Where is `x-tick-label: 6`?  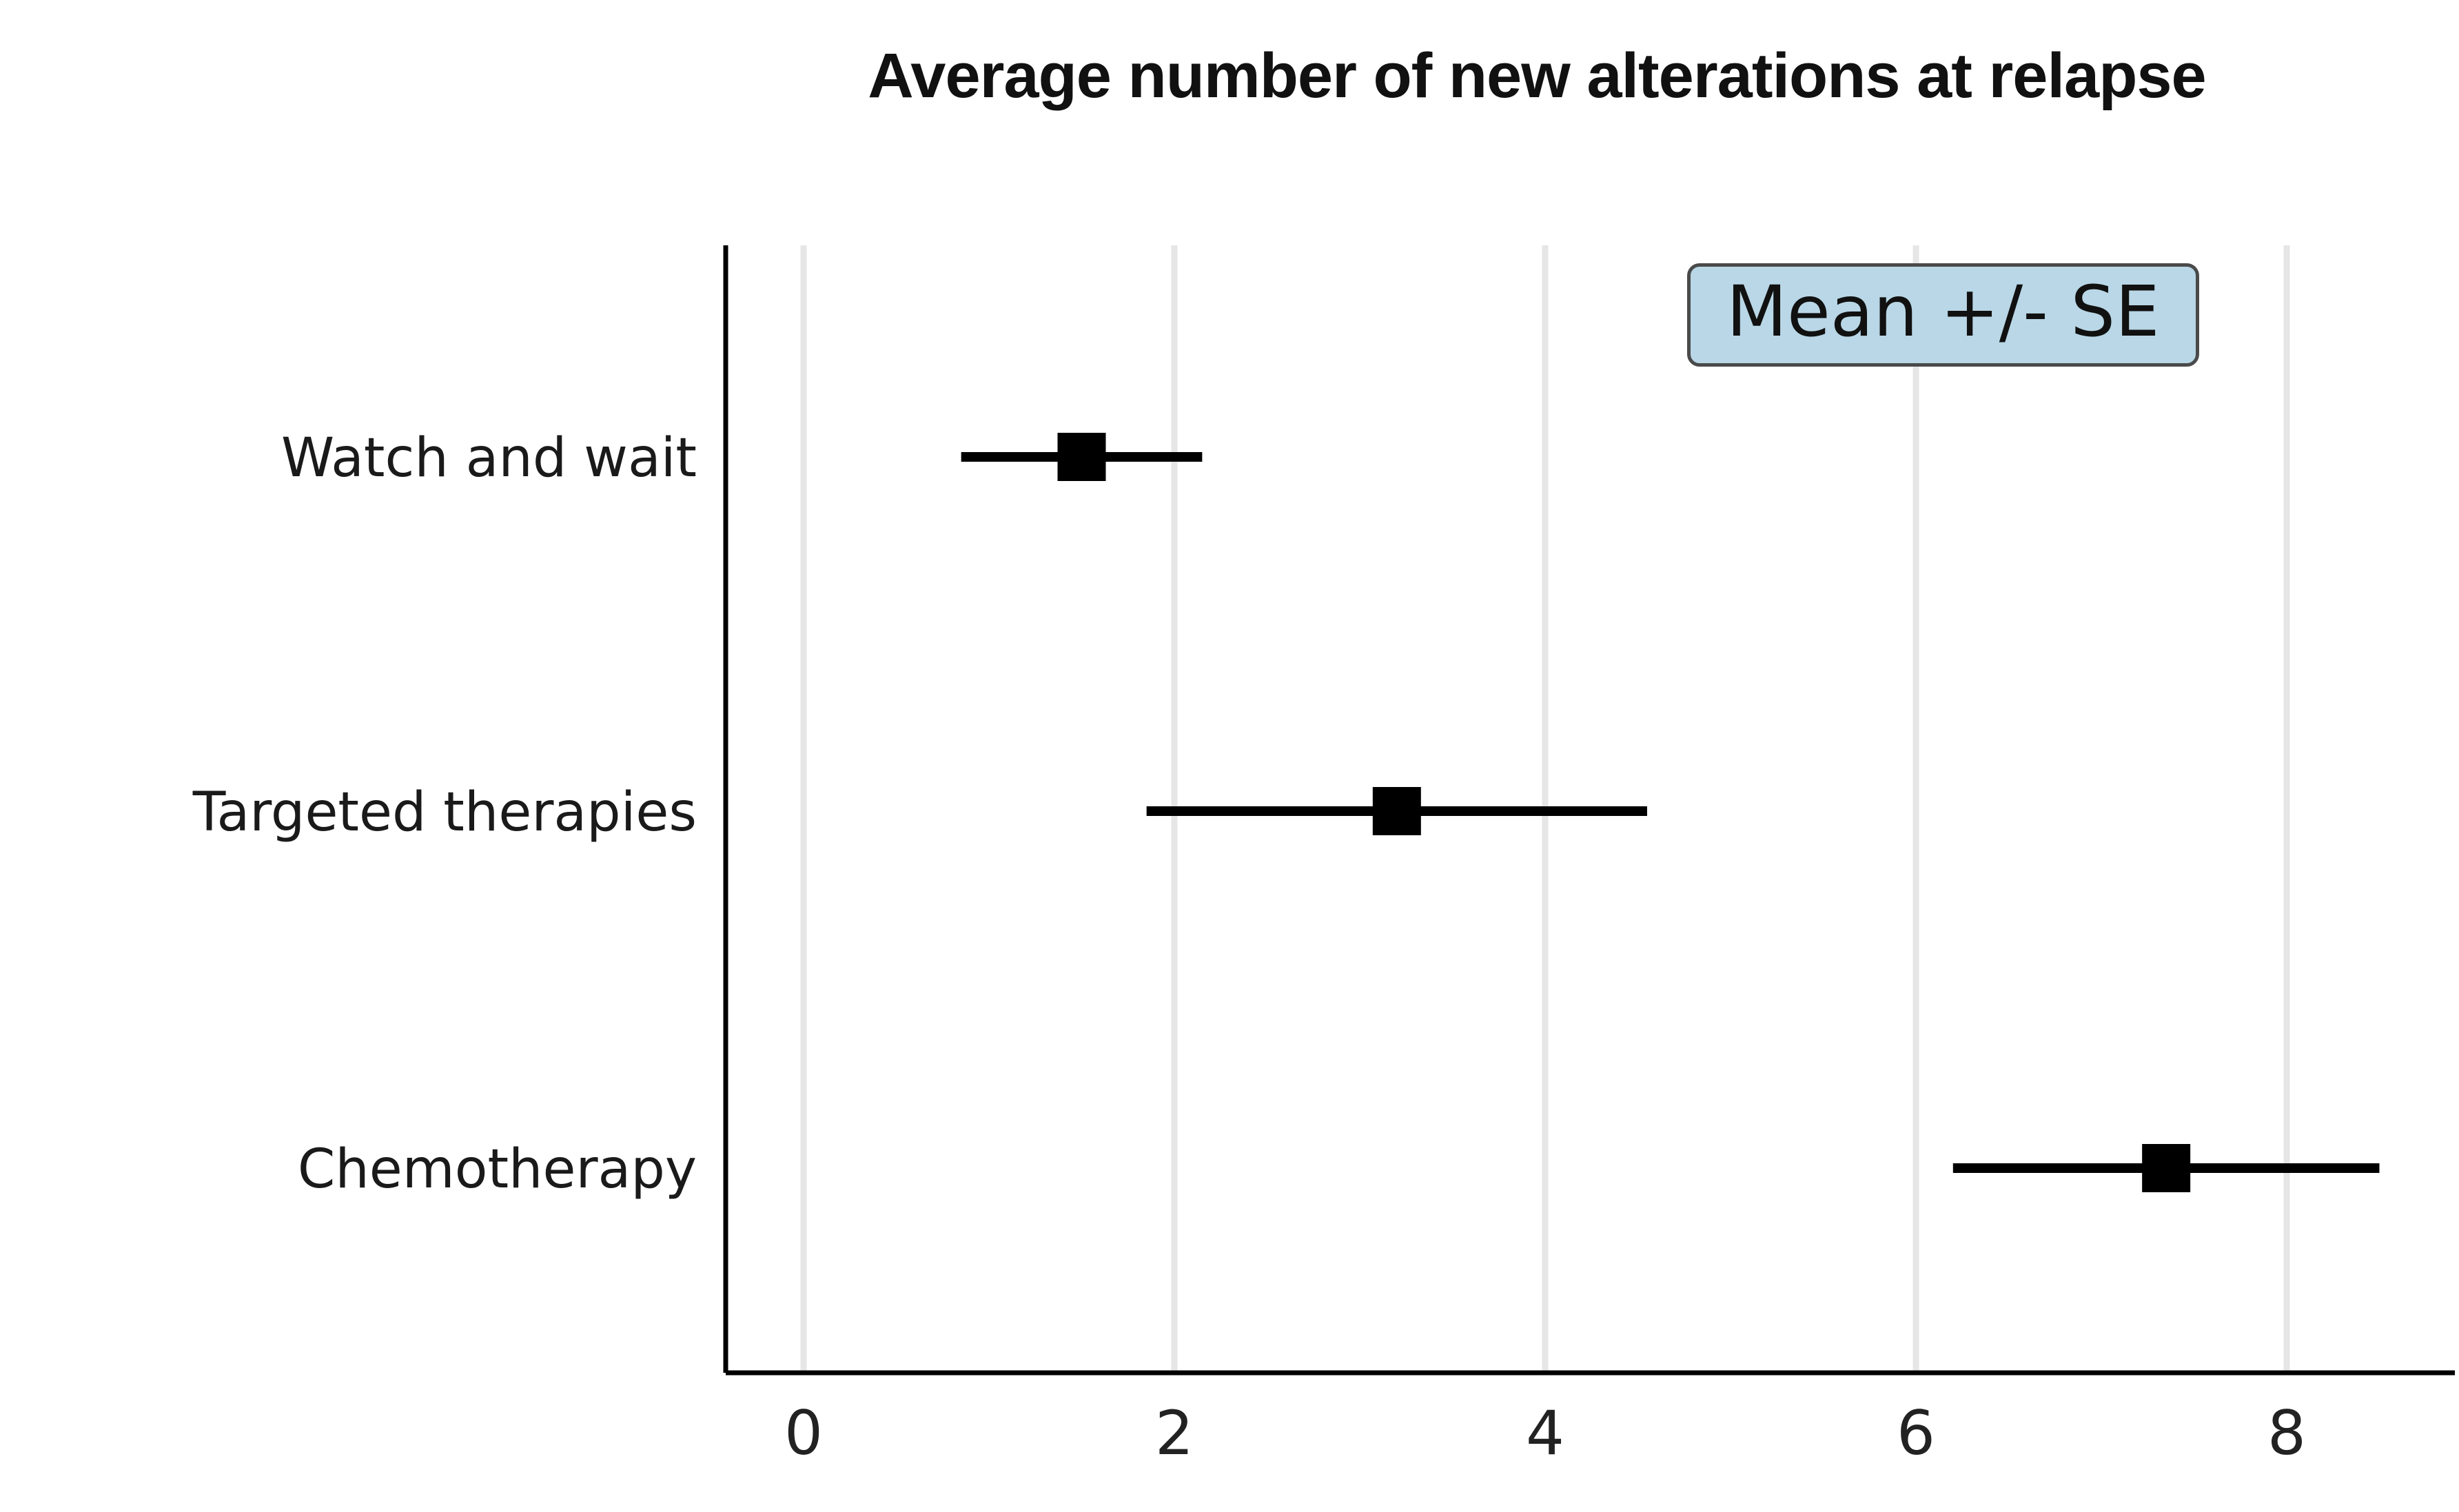
x-tick-label: 6 is located at coordinates (1916, 1433).